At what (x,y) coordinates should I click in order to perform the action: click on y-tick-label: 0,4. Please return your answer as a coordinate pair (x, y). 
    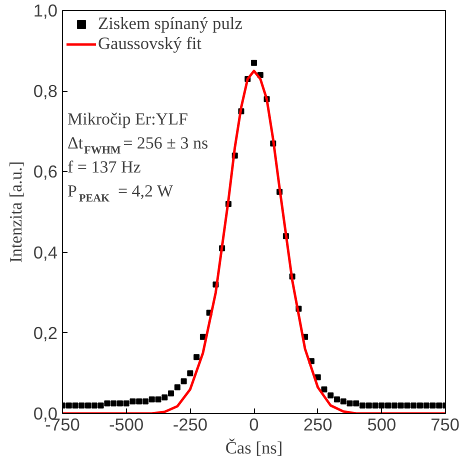
    Looking at the image, I should click on (45, 252).